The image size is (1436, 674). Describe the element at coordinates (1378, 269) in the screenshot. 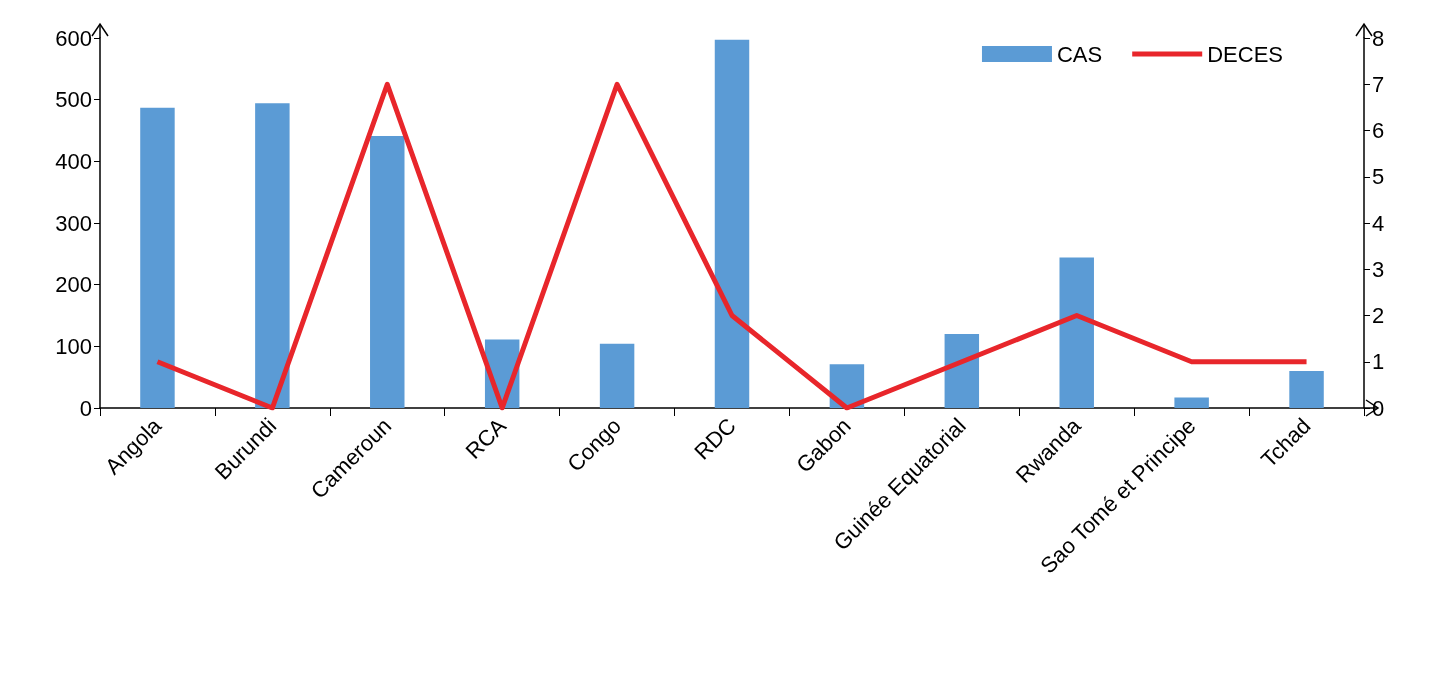

I see `y2-tick-label: 3` at that location.